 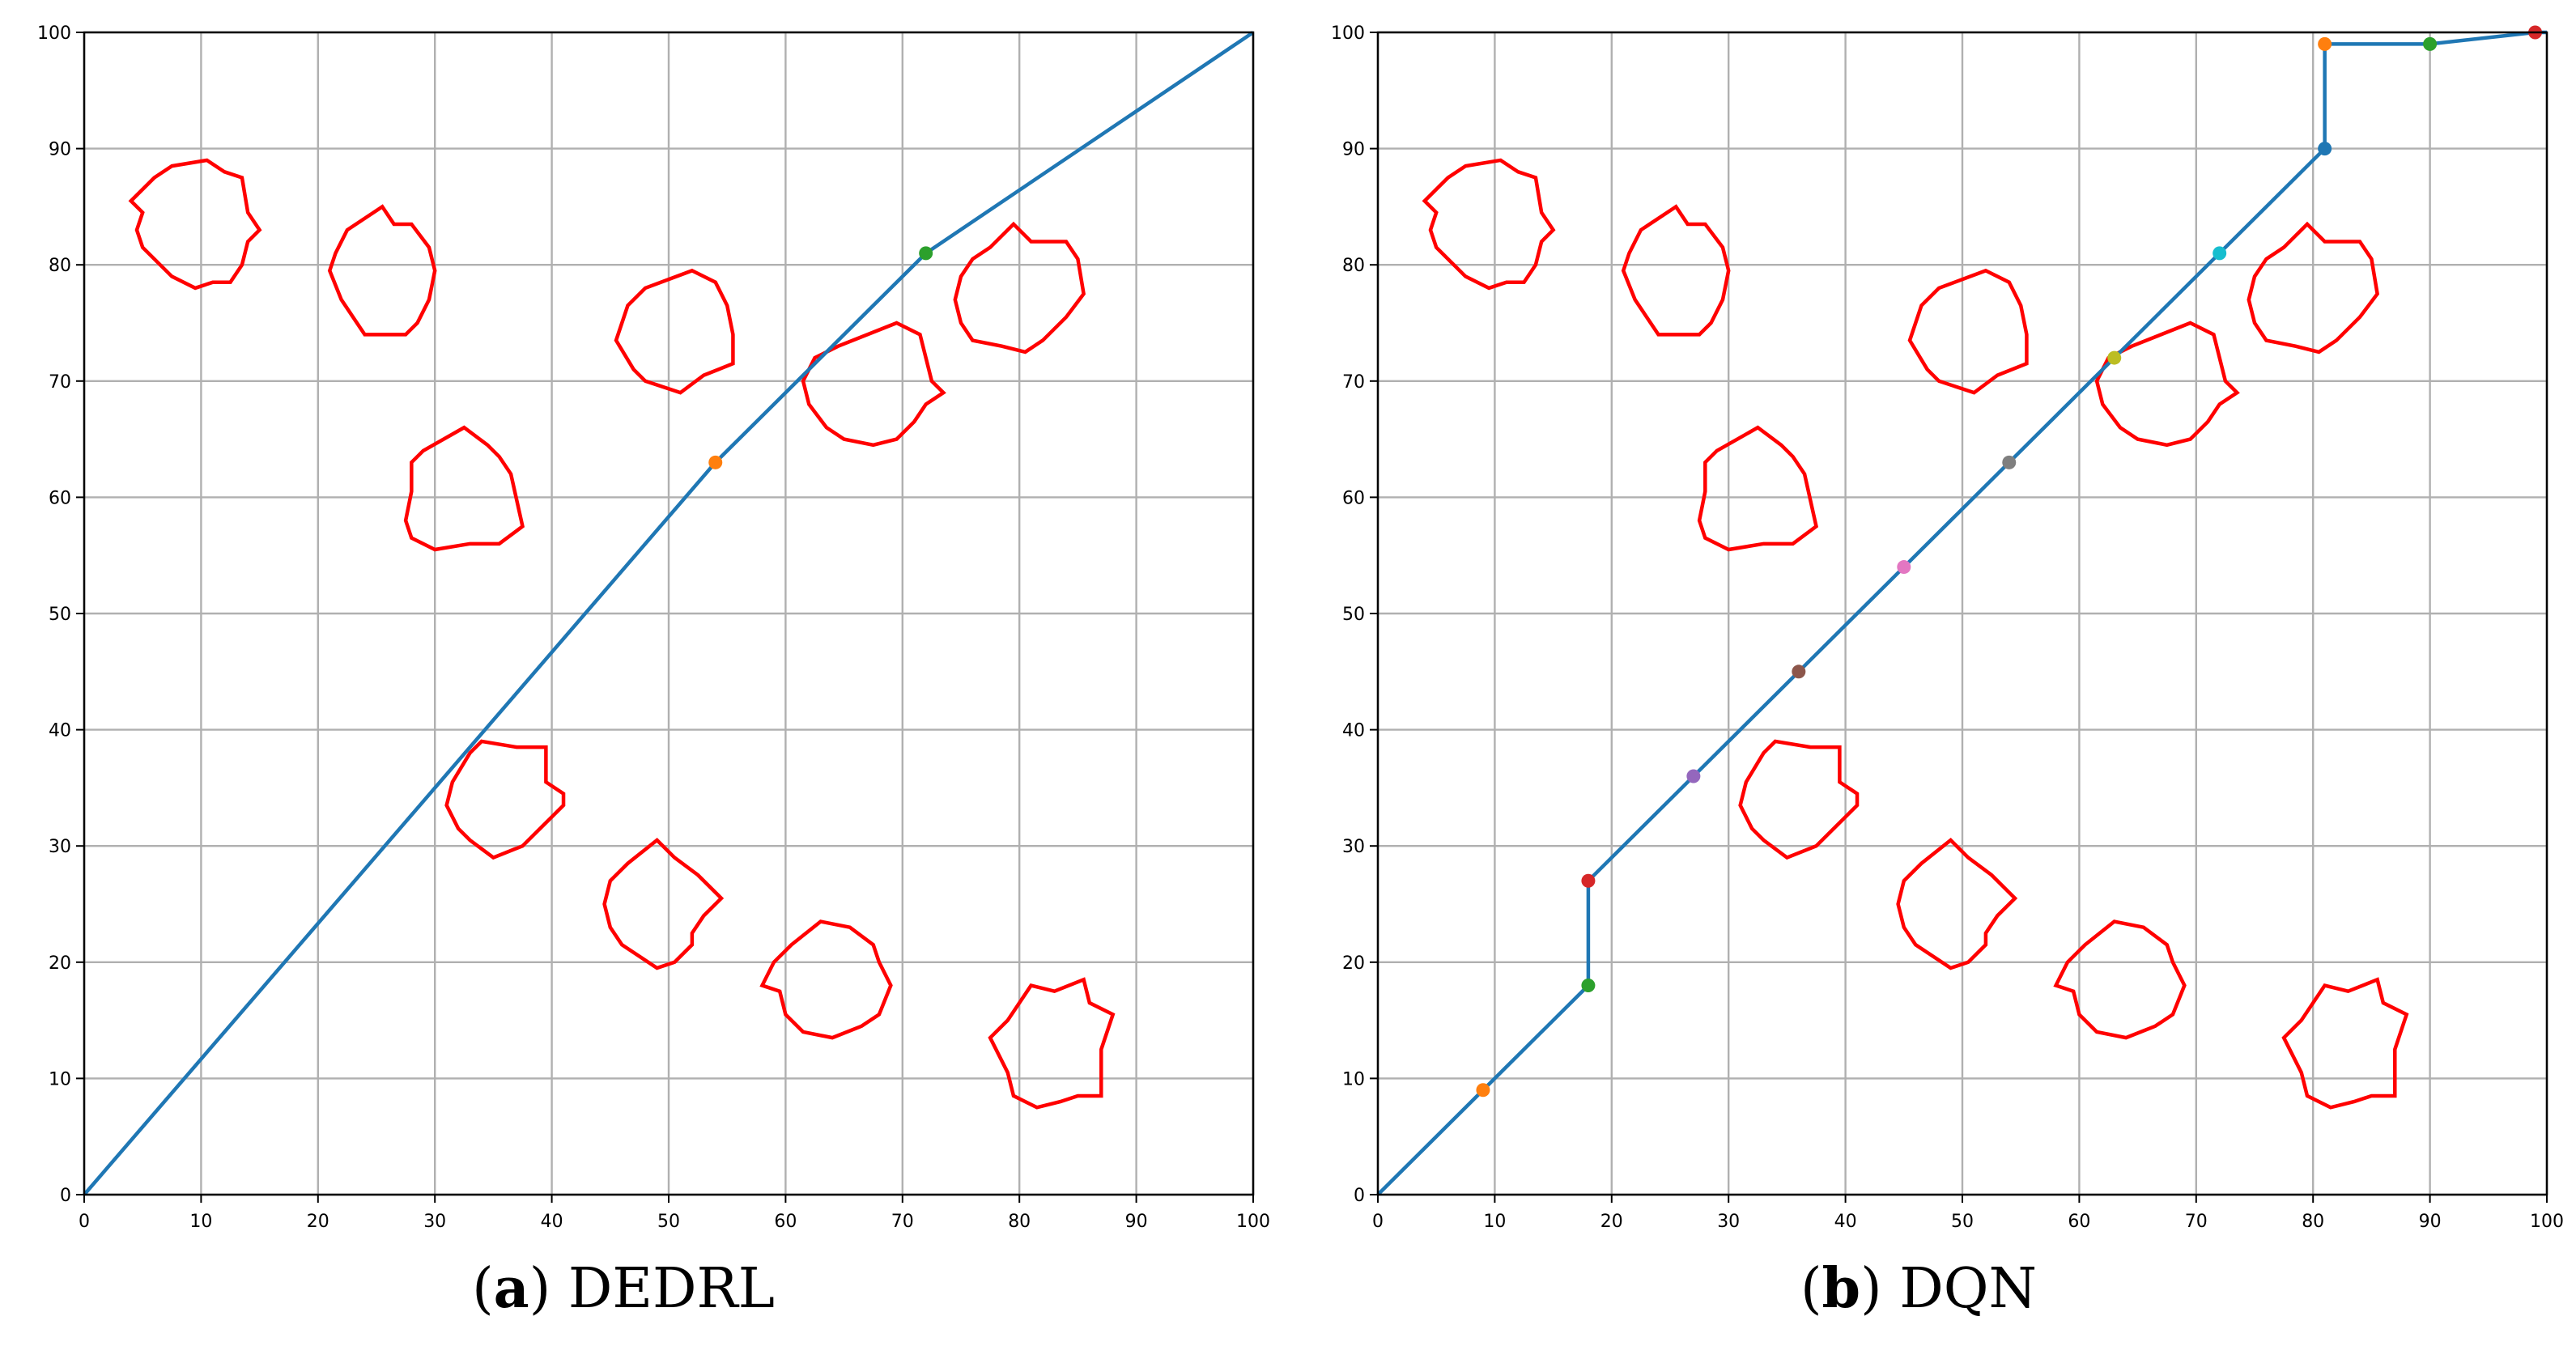 I want to click on caption-b-text: DQN, so click(x=1968, y=1289).